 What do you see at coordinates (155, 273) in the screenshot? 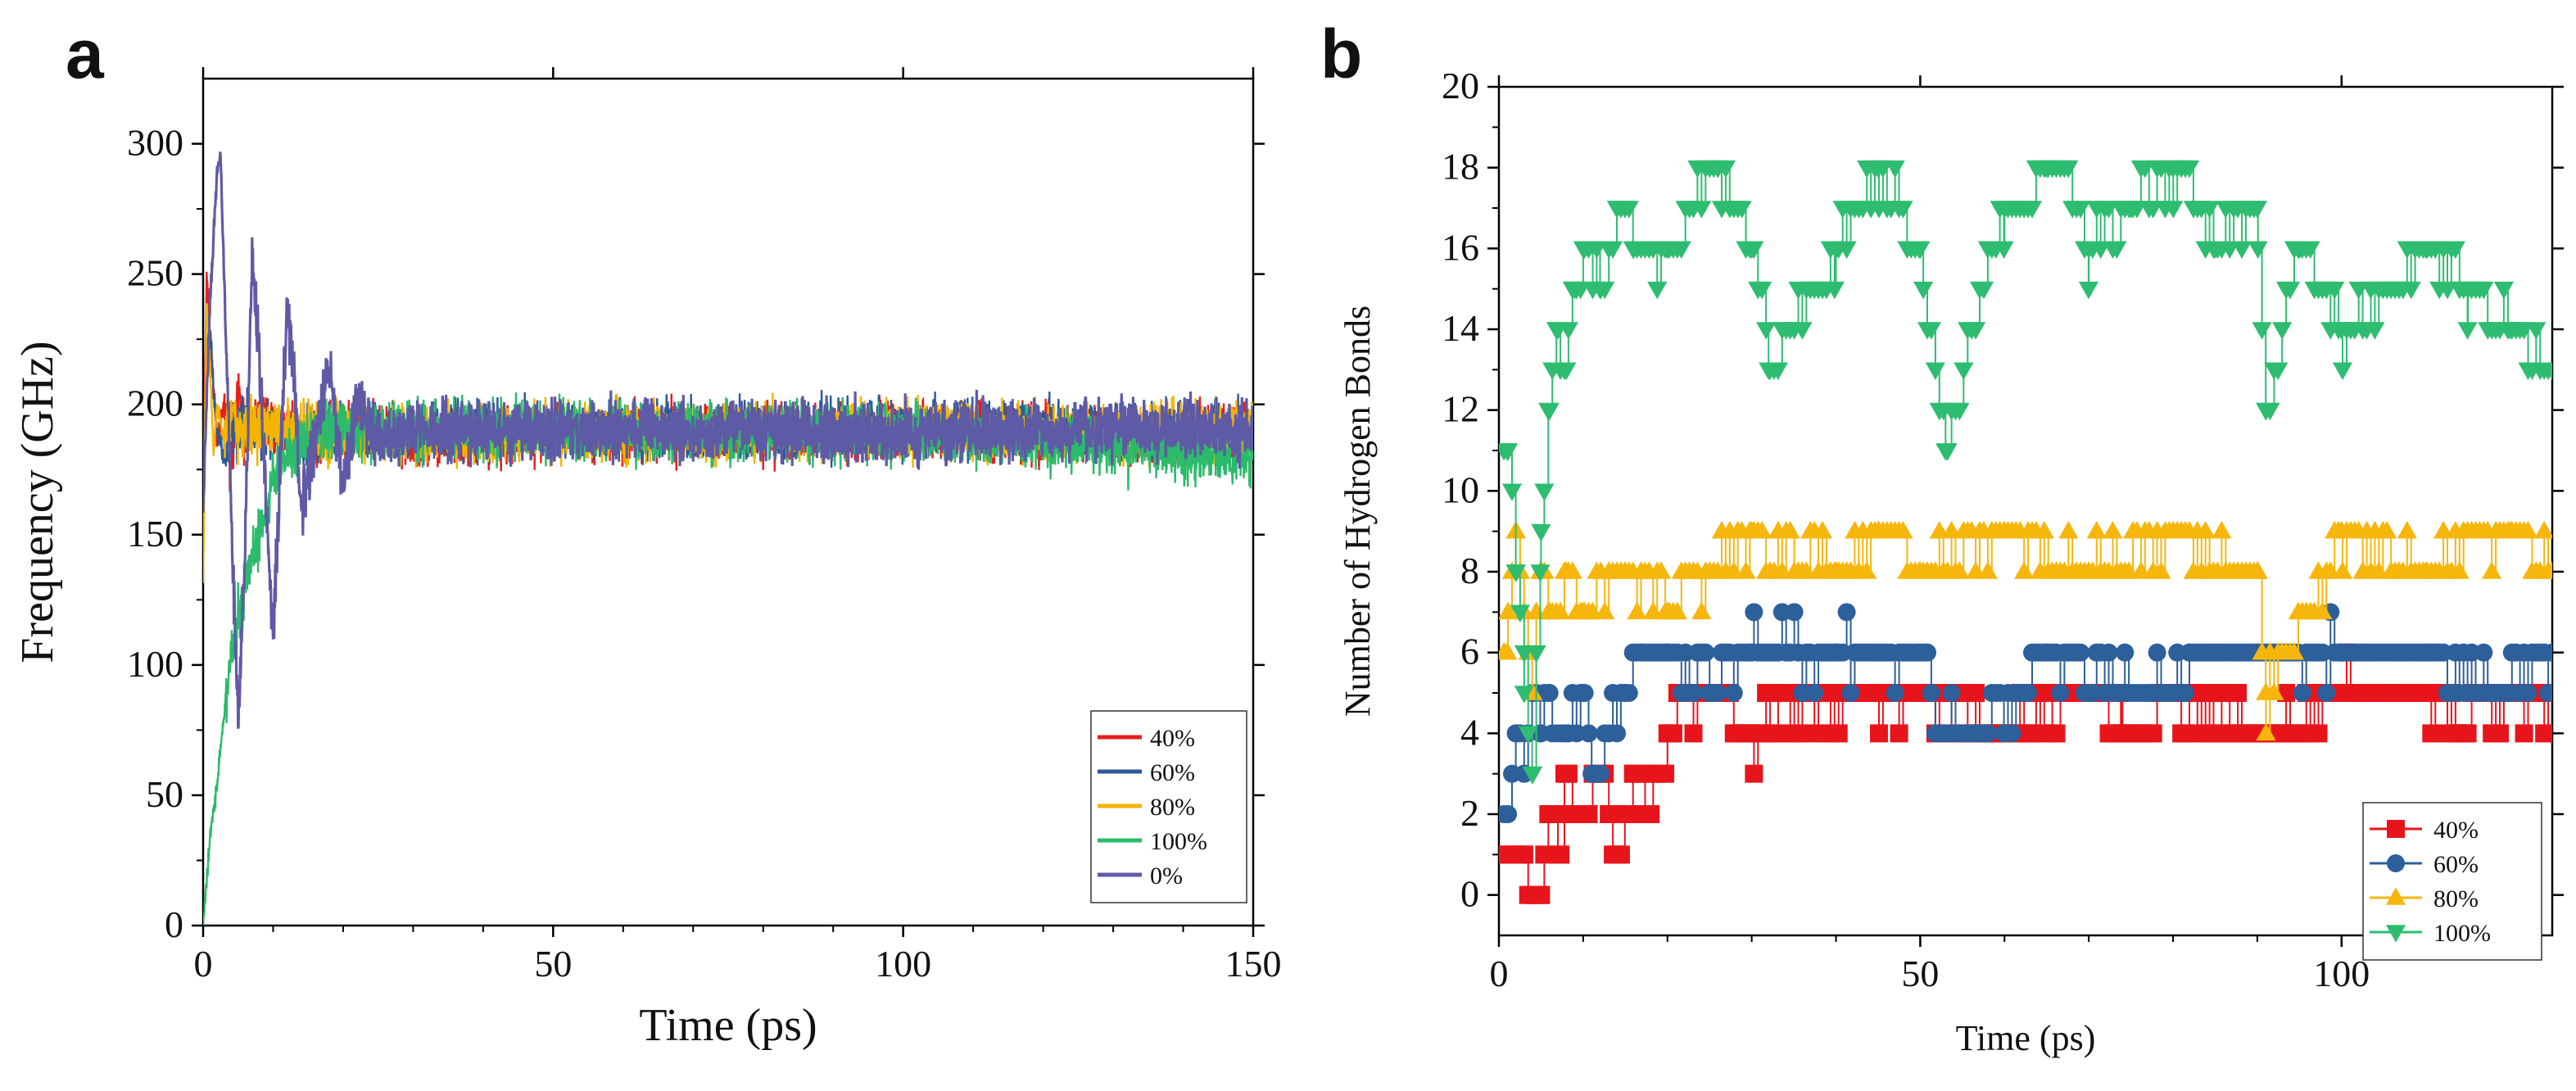
I see `y-tick-label: 250` at bounding box center [155, 273].